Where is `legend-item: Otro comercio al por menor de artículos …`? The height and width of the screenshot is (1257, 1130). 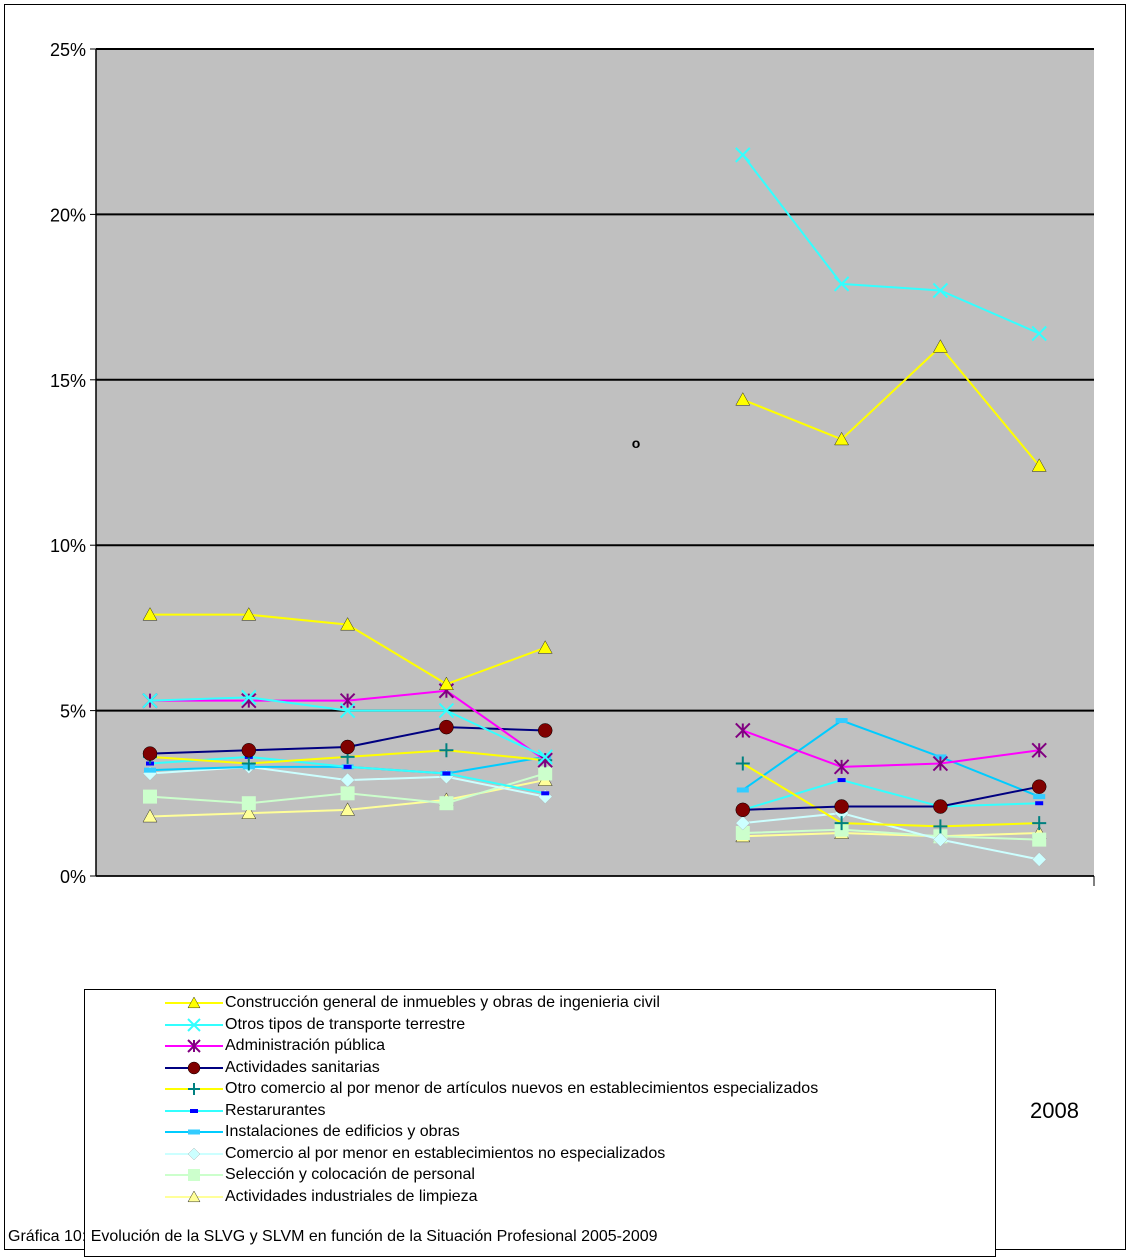 legend-item: Otro comercio al por menor de artículos … is located at coordinates (535, 1089).